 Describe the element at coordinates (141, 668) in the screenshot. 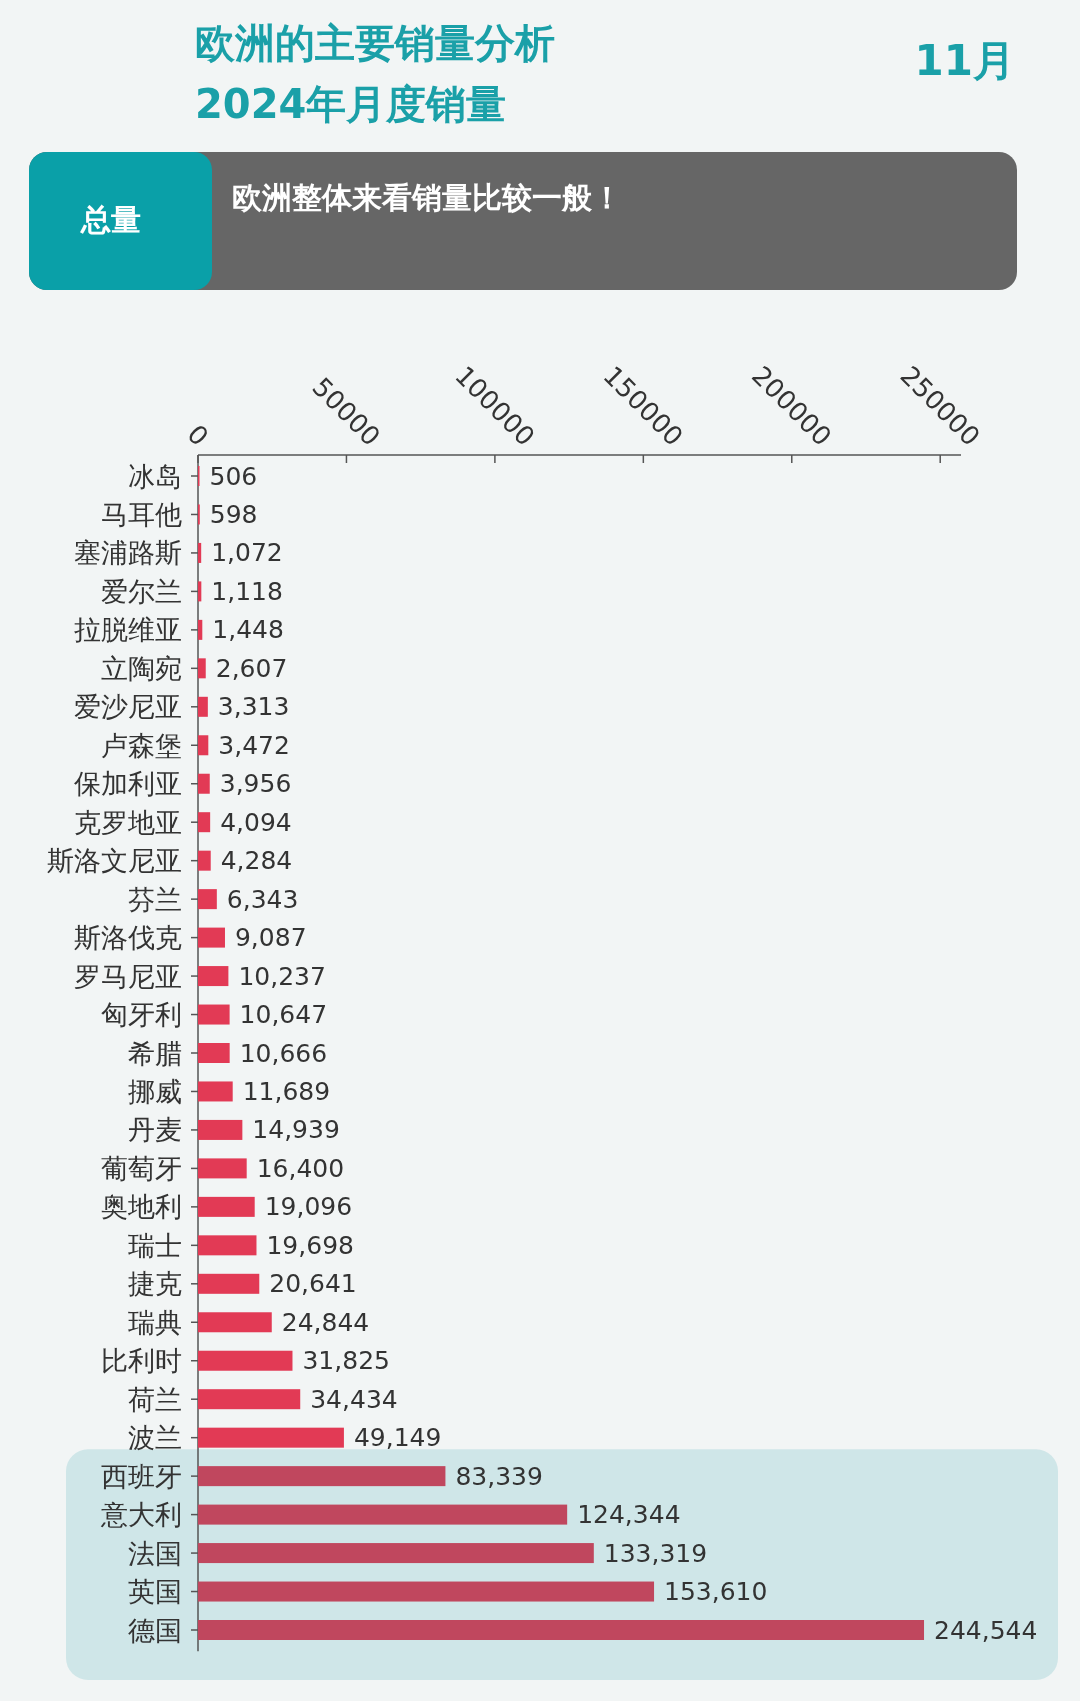

I see `y-tick-label: 立陶宛` at that location.